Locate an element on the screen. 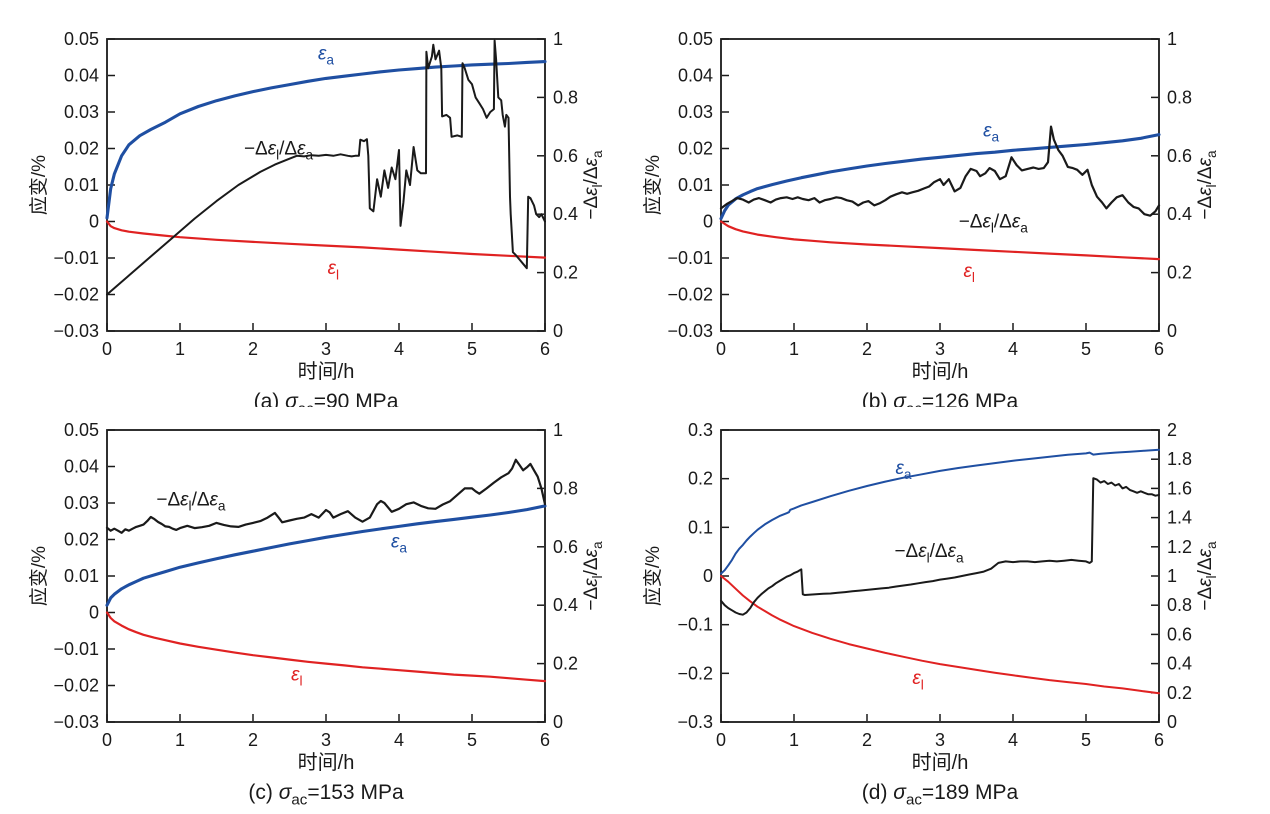 This screenshot has height=814, width=1270. x-tick-label: 5 is located at coordinates (1086, 349).